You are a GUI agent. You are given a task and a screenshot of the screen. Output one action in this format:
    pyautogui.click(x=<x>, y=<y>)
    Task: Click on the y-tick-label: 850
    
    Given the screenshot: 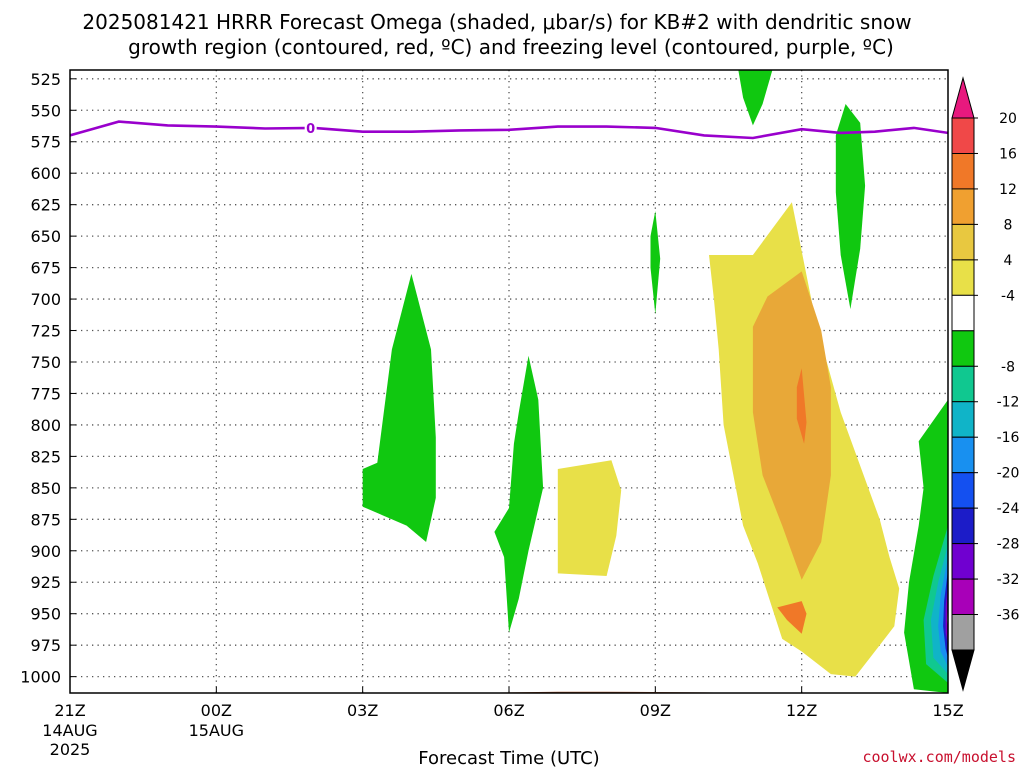 What is the action you would take?
    pyautogui.click(x=45, y=488)
    